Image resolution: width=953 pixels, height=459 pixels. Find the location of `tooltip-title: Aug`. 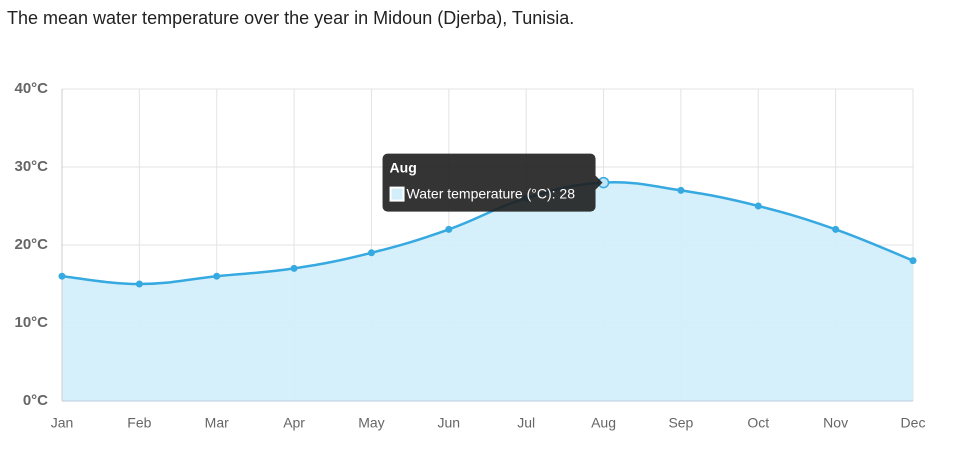

tooltip-title: Aug is located at coordinates (403, 167).